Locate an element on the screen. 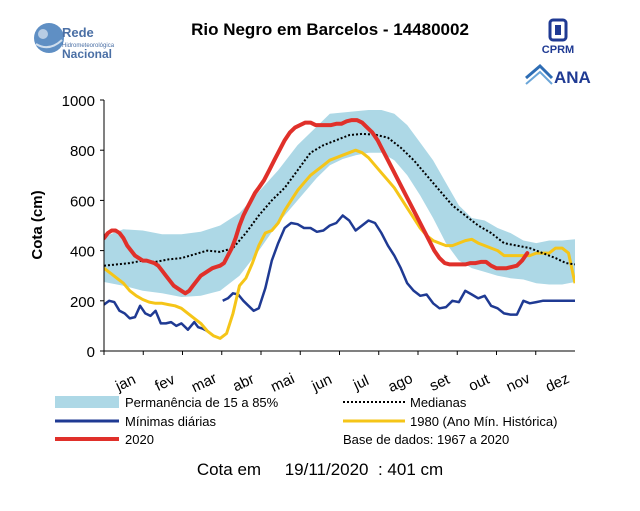  x-tick-label: dez is located at coordinates (557, 383).